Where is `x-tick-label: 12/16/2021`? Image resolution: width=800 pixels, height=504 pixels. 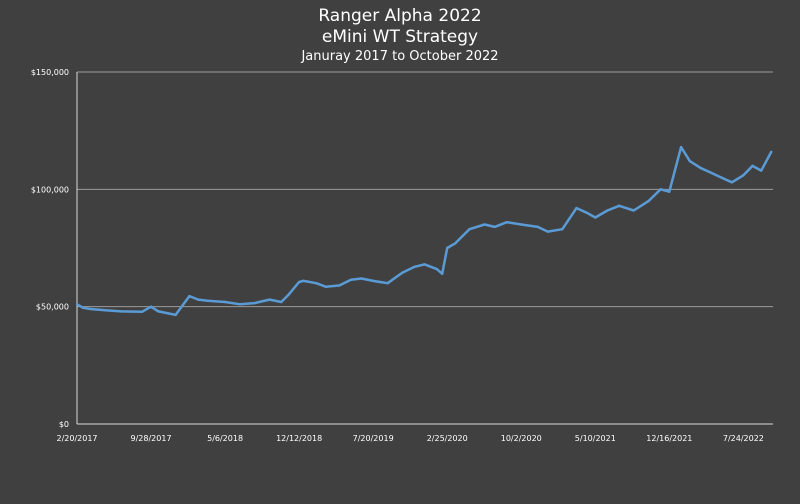 x-tick-label: 12/16/2021 is located at coordinates (669, 438).